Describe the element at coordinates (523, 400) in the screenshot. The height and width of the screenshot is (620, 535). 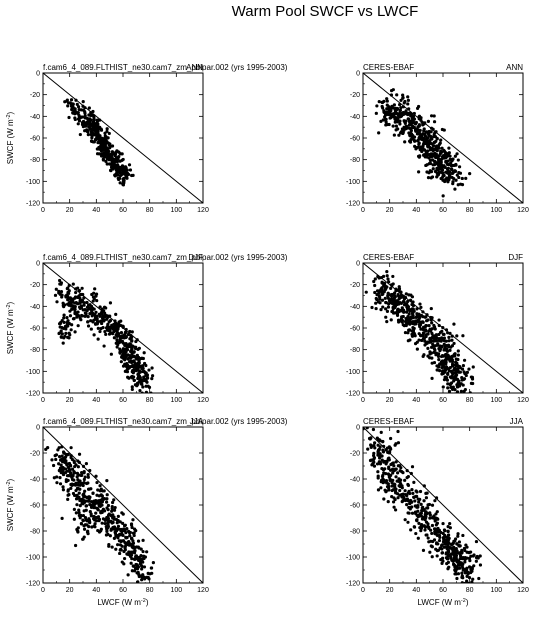
I see `x-tick-label: 120` at that location.